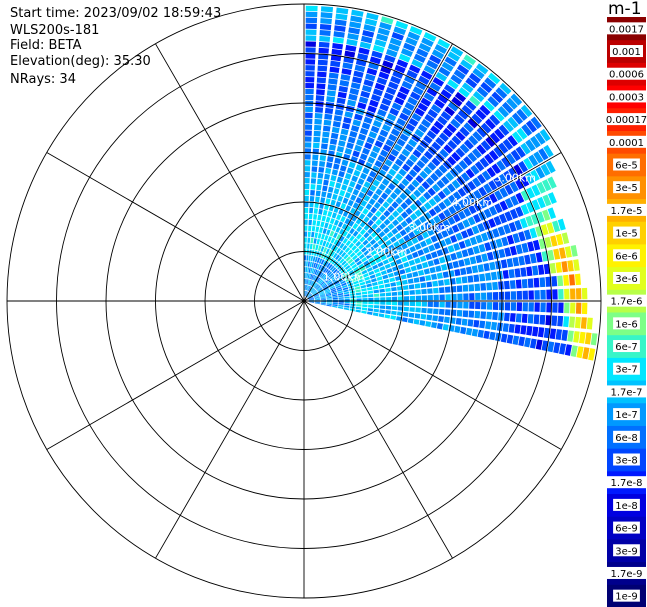 Image resolution: width=647 pixels, height=607 pixels. Describe the element at coordinates (230, 172) in the screenshot. I see `azimuth-spoke` at that location.